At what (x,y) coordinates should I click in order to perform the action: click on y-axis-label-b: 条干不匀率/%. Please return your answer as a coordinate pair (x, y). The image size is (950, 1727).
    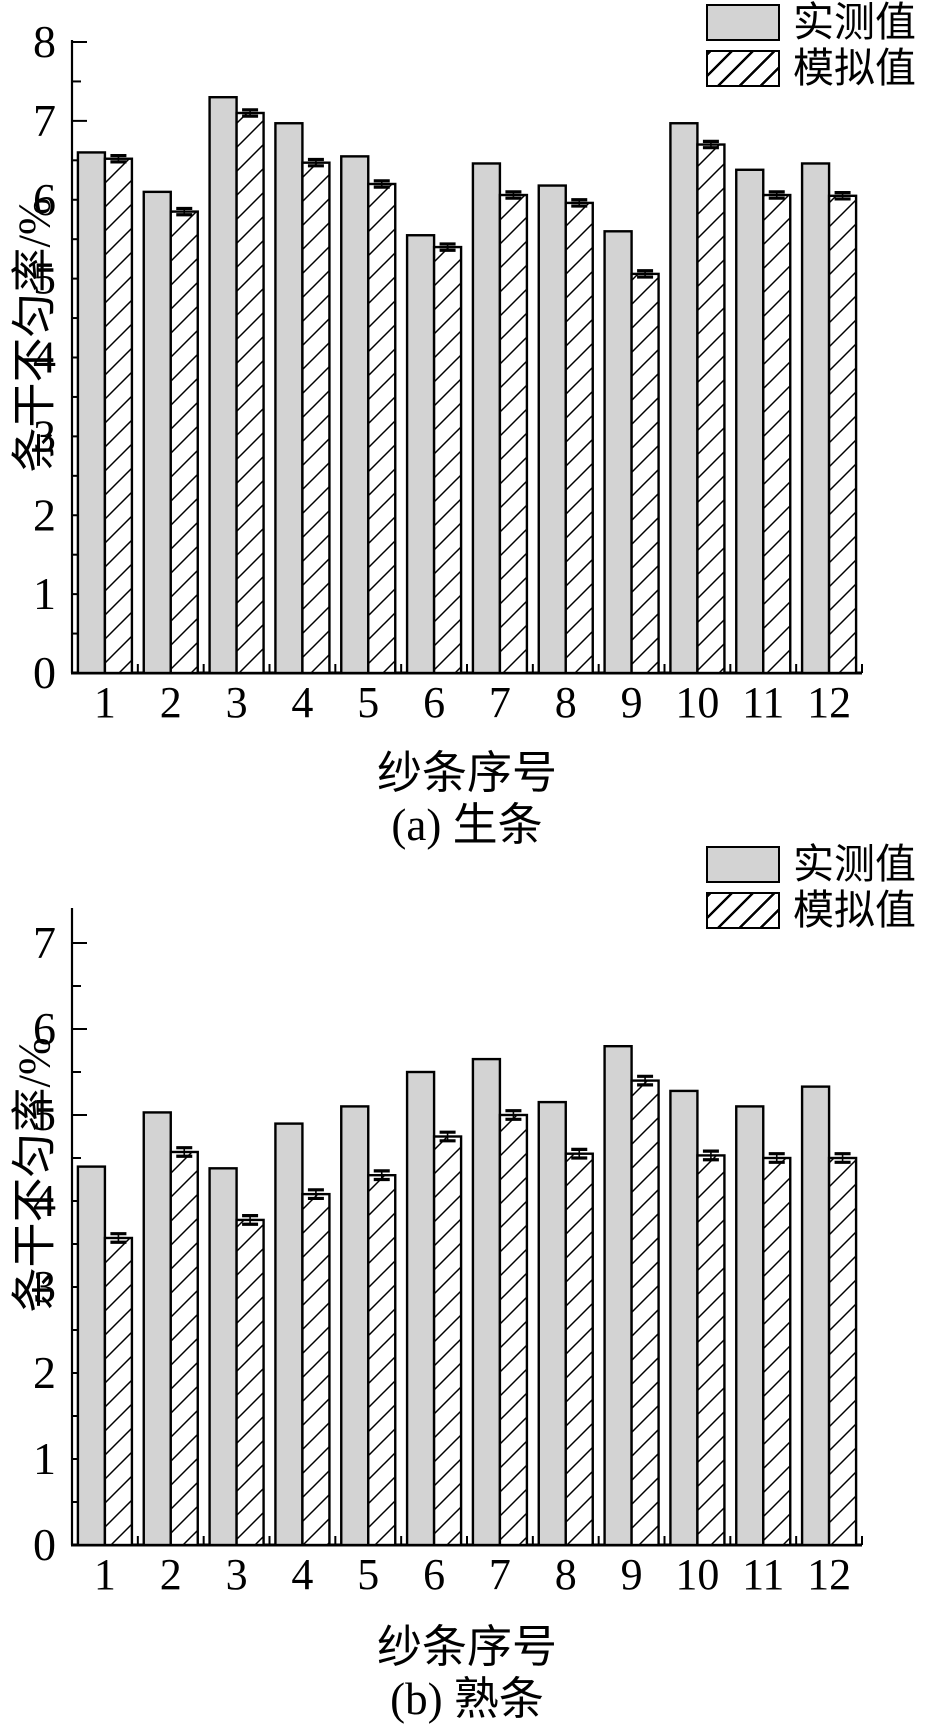
    Looking at the image, I should click on (34, 1175).